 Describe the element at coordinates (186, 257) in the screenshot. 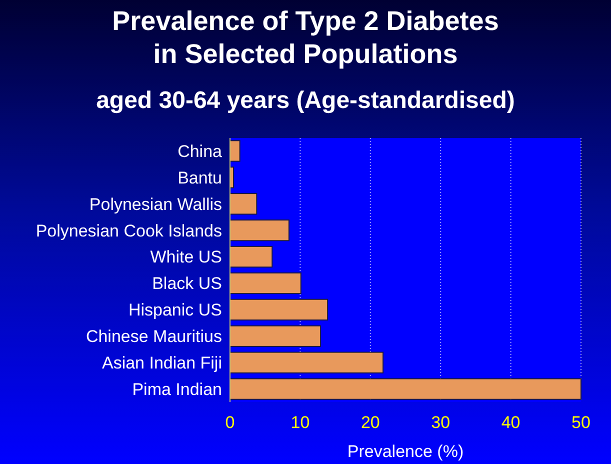

I see `y-tick-label: White US` at that location.